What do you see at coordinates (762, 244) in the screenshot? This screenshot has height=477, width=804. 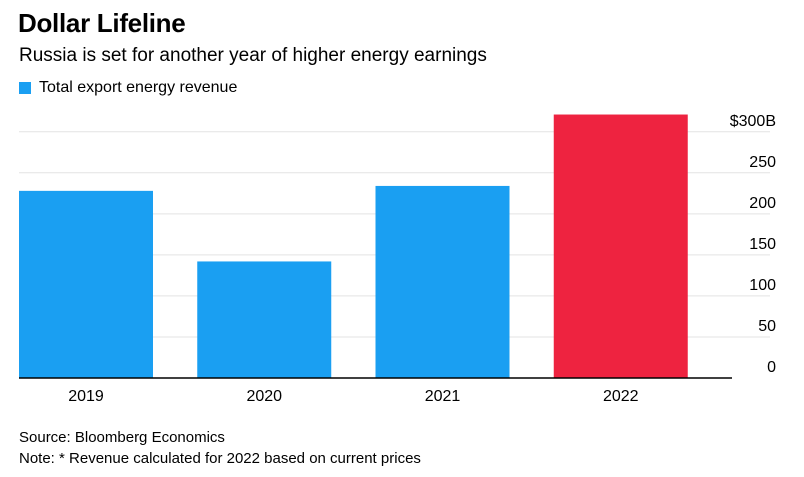 I see `y-tick-label: 150` at bounding box center [762, 244].